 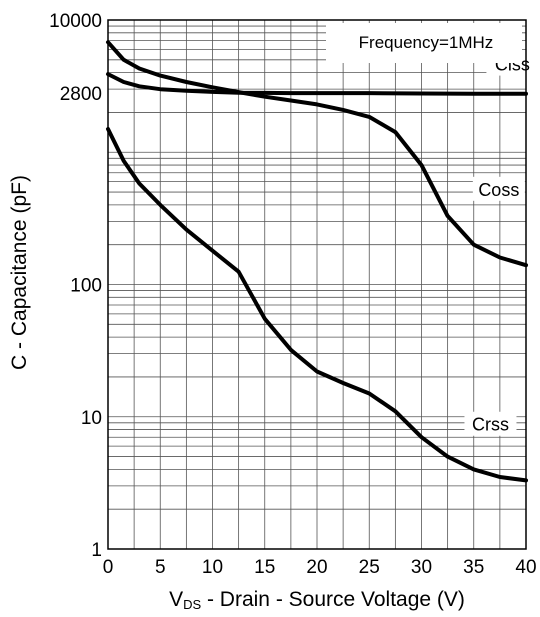 I want to click on x-axis-label: VDS - Drain - Source Voltage (V), so click(x=317, y=600).